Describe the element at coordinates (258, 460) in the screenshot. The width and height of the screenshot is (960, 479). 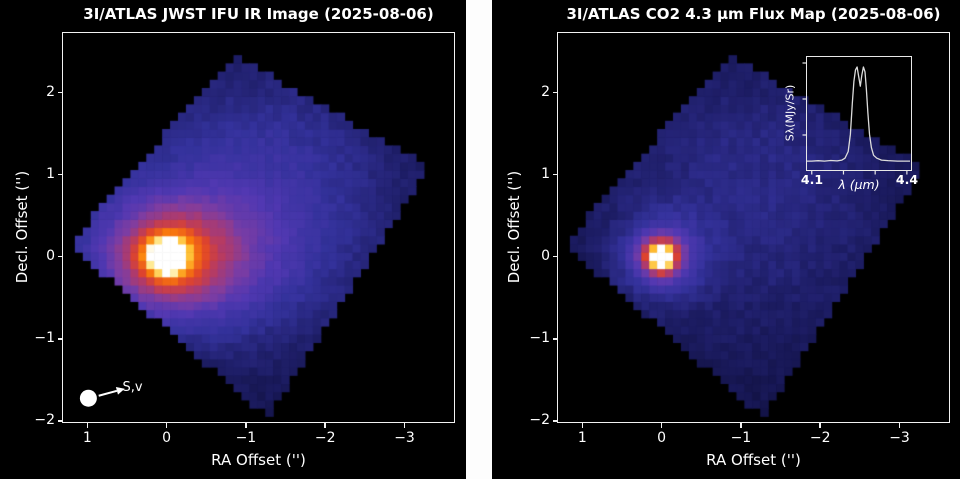
I see `x-axis-label-ir: RA Offset ('')` at that location.